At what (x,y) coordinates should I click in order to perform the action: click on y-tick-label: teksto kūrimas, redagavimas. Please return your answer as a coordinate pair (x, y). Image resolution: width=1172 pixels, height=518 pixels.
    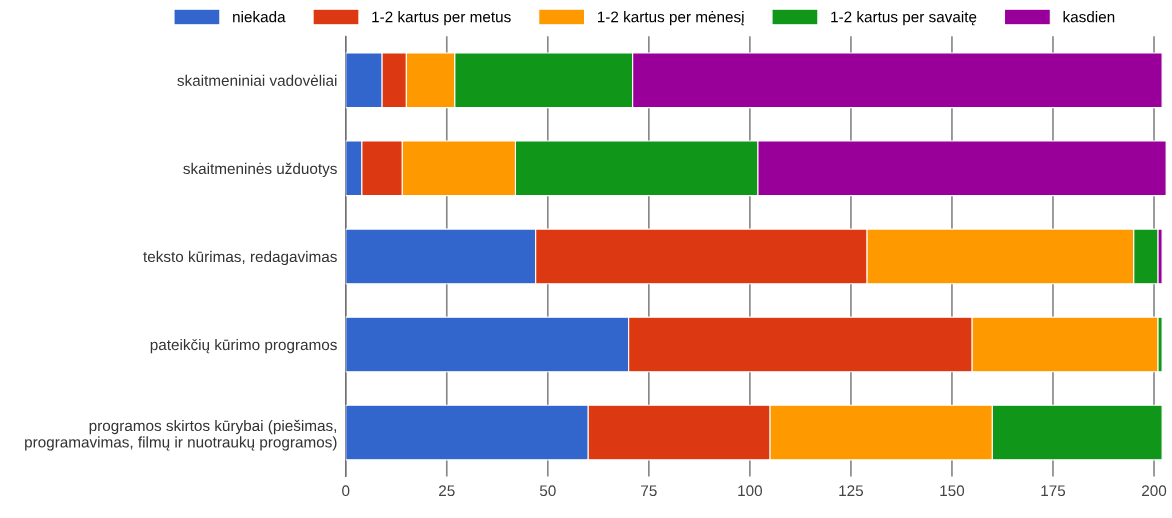
    Looking at the image, I should click on (240, 258).